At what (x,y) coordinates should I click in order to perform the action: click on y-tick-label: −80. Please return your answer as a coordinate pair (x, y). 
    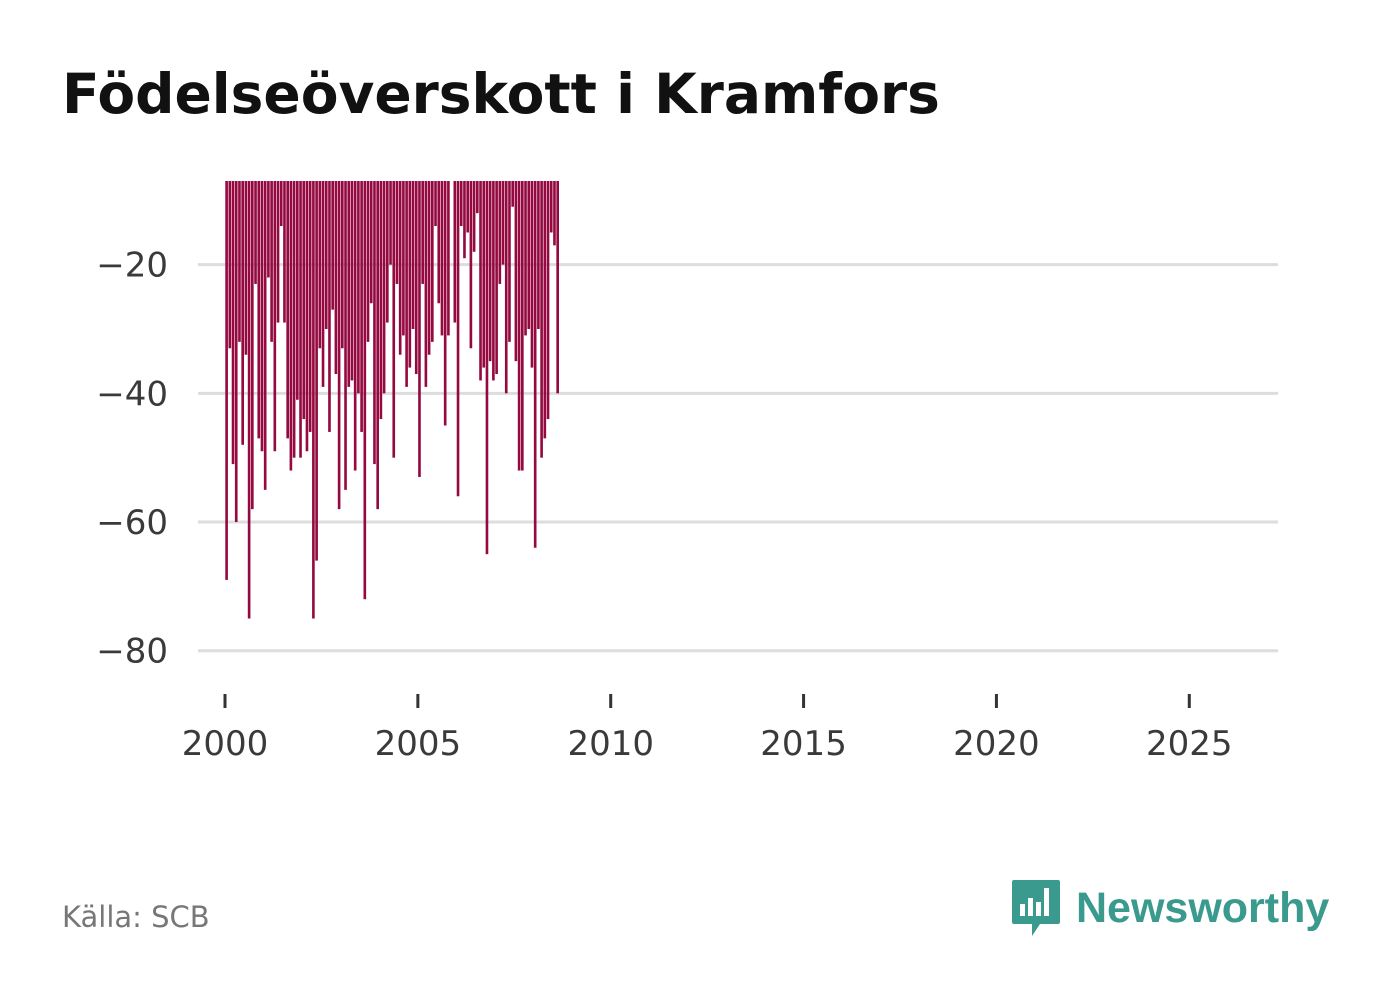
    Looking at the image, I should click on (132, 652).